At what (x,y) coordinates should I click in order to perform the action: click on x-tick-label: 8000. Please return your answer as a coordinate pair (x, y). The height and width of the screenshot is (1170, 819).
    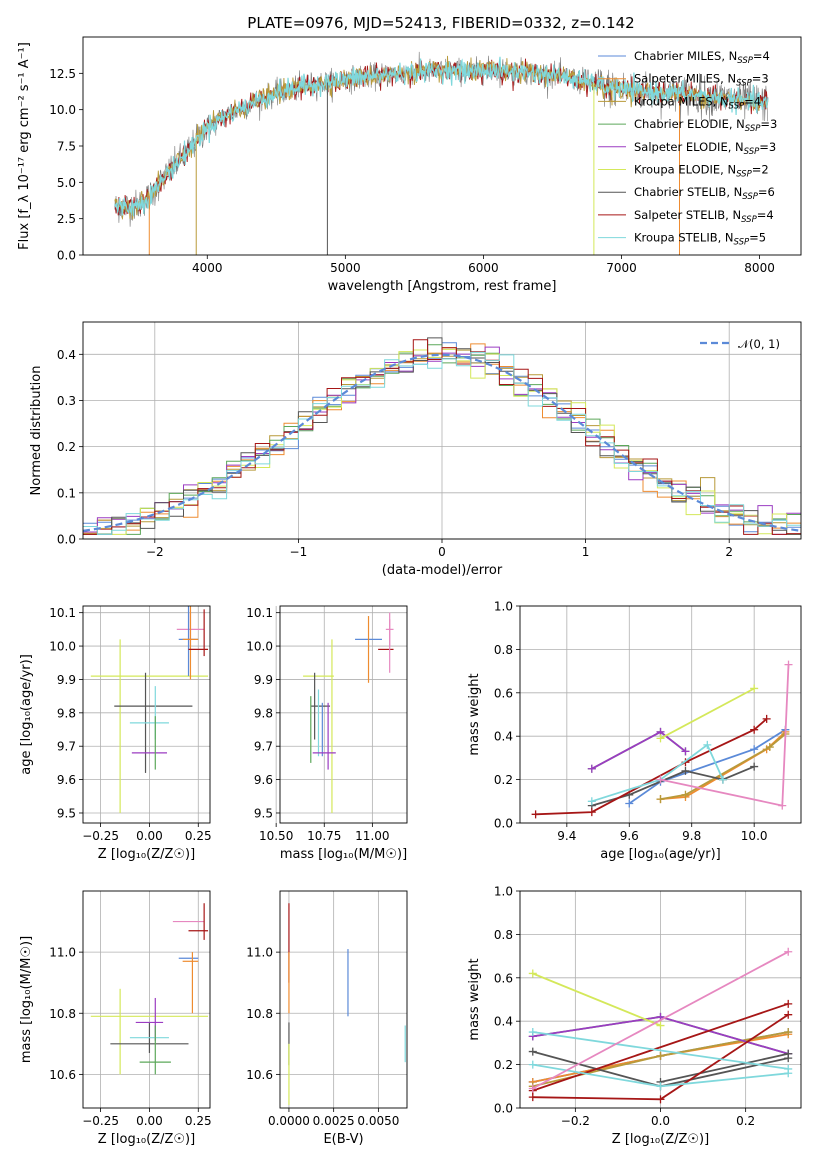
    Looking at the image, I should click on (759, 268).